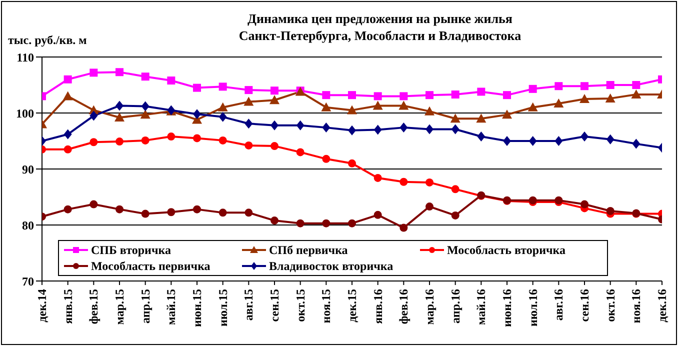 The height and width of the screenshot is (346, 678). Describe the element at coordinates (533, 308) in the screenshot. I see `x-tick-label: июл.16` at that location.